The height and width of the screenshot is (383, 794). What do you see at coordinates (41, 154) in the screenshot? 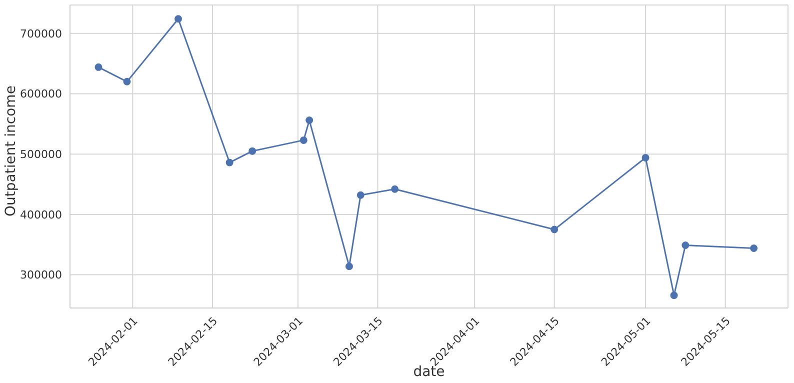
I see `y-tick-label: 500000` at bounding box center [41, 154].